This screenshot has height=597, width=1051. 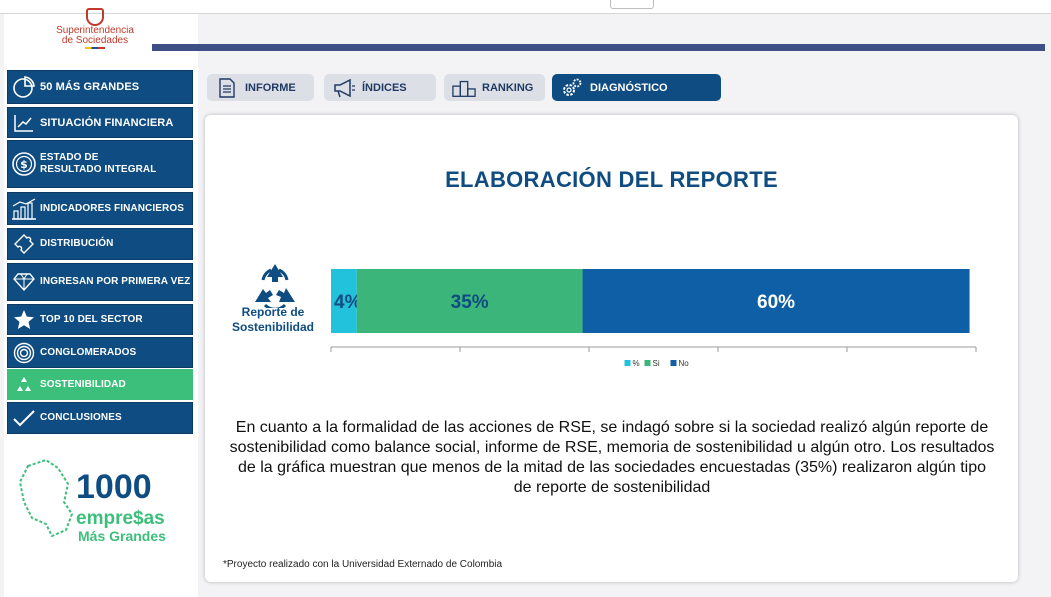 I want to click on podium-icon, so click(x=464, y=88).